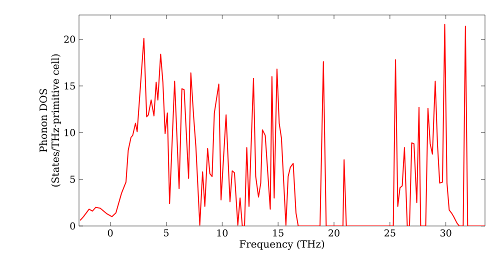  I want to click on x-tick-label: 30, so click(446, 233).